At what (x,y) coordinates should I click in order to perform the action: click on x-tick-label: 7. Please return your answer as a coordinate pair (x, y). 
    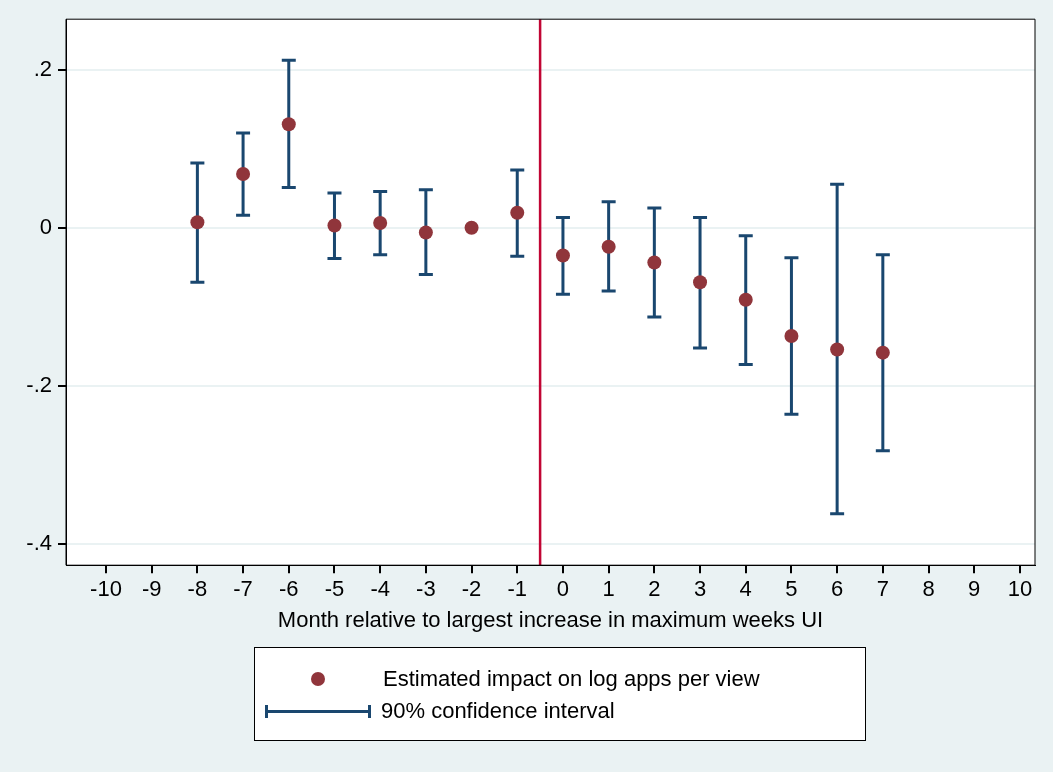
    Looking at the image, I should click on (882, 589).